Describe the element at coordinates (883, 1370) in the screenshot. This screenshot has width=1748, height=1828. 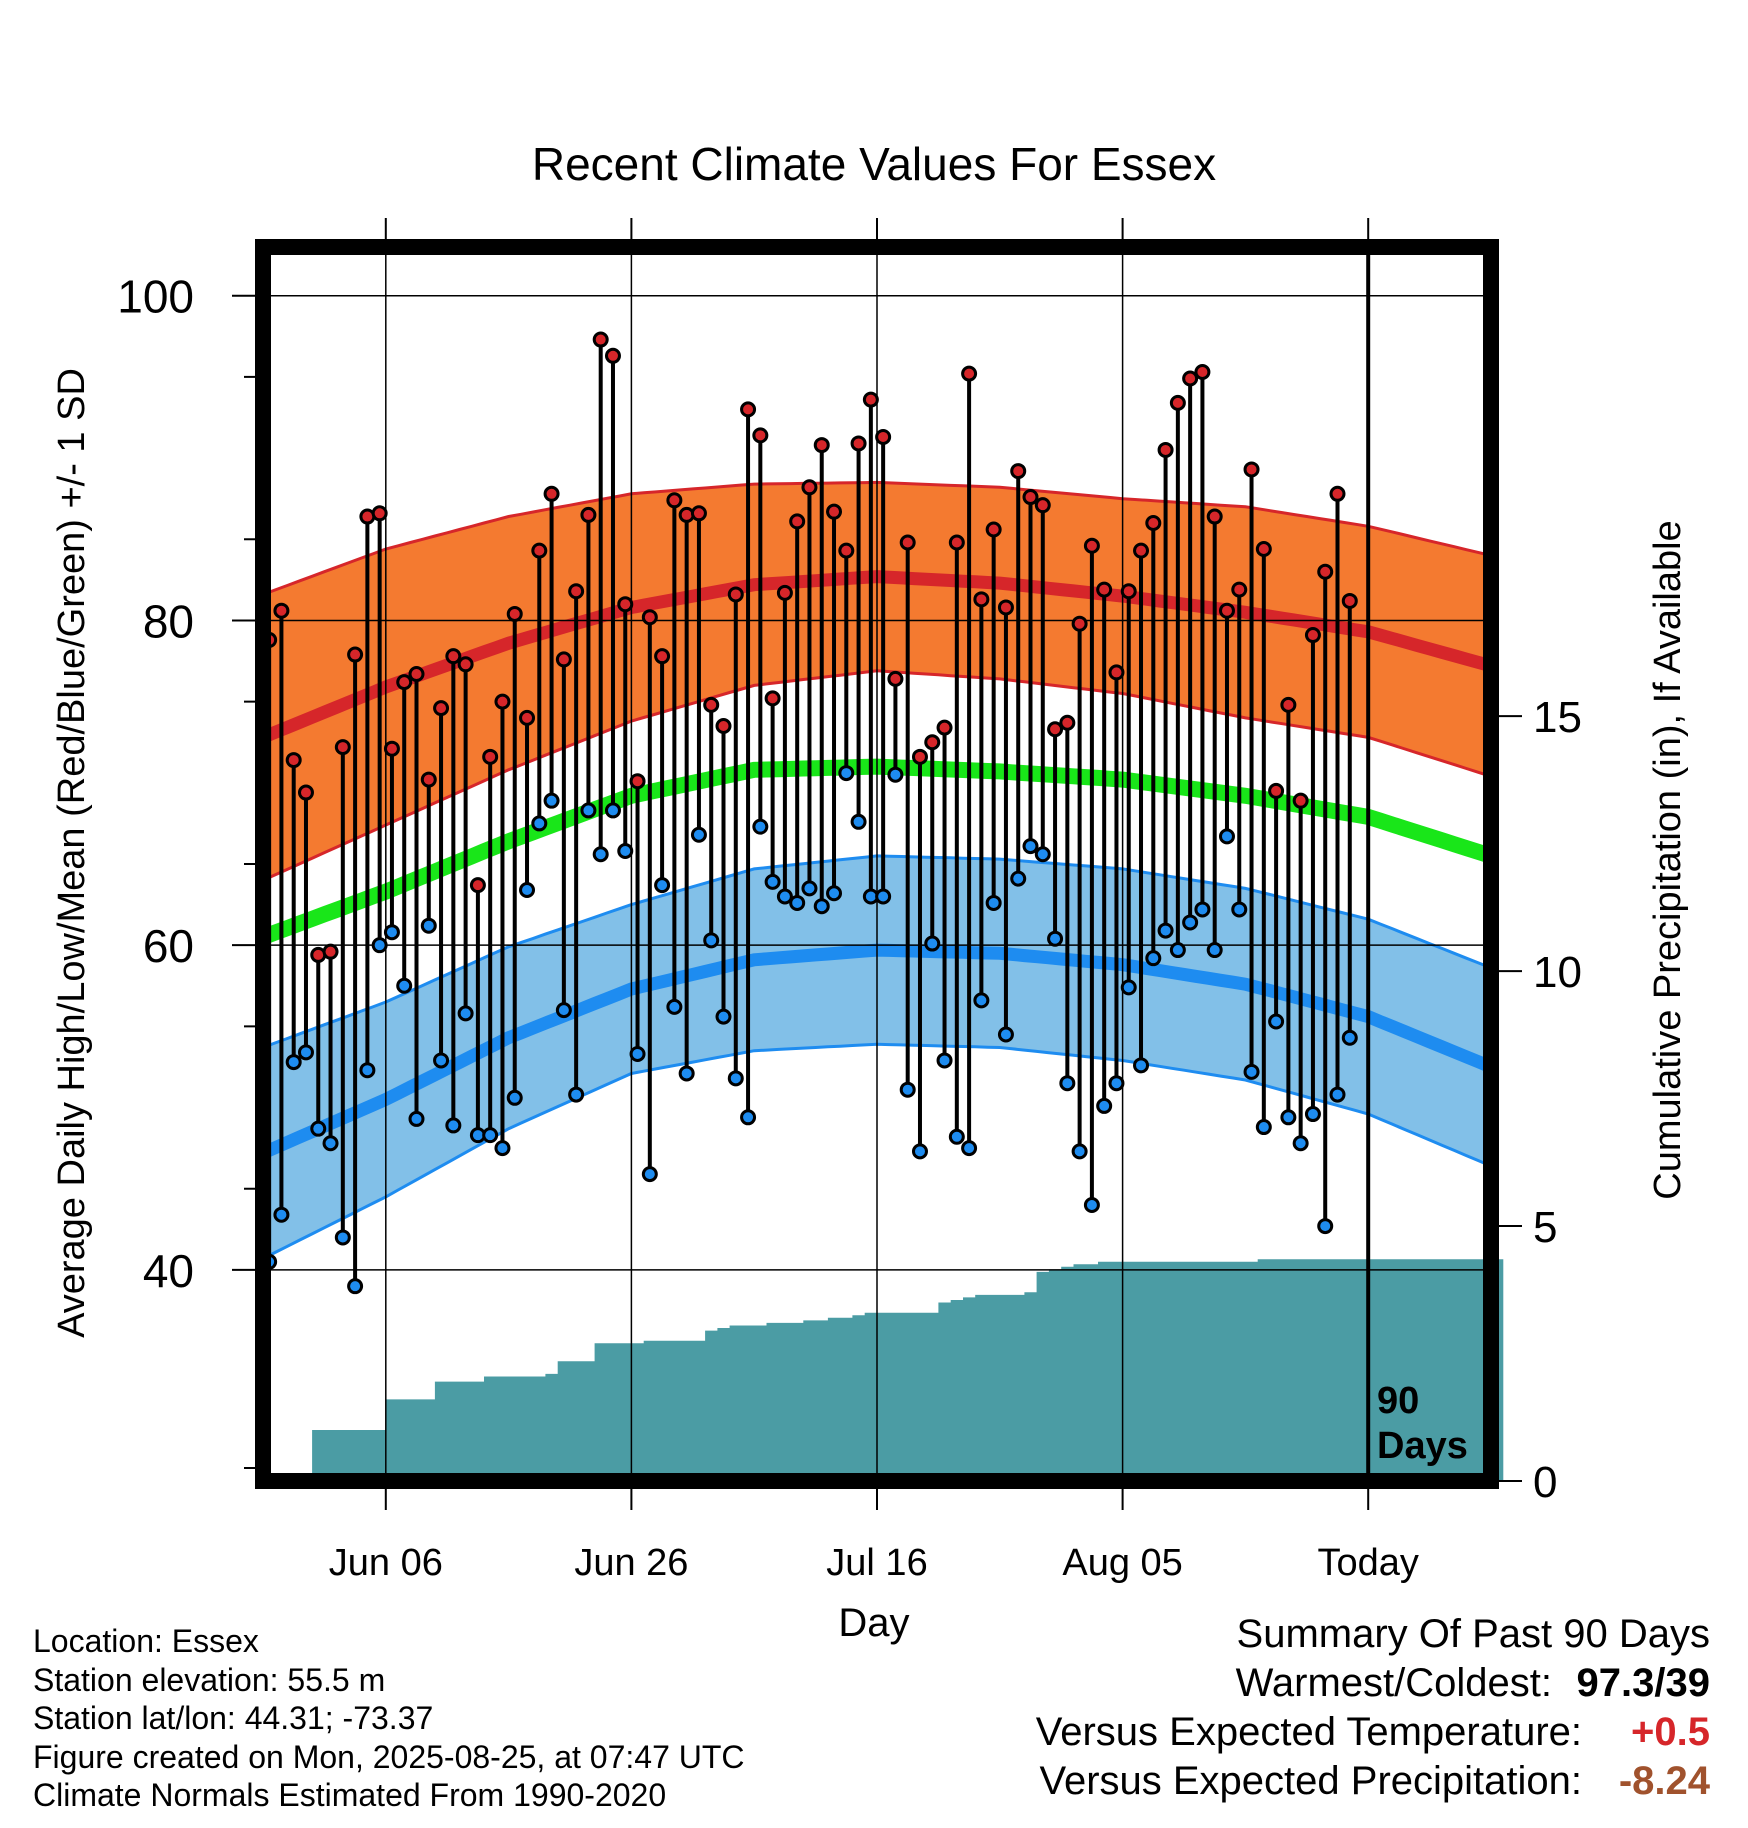
I see `precip-cumulative-area` at that location.